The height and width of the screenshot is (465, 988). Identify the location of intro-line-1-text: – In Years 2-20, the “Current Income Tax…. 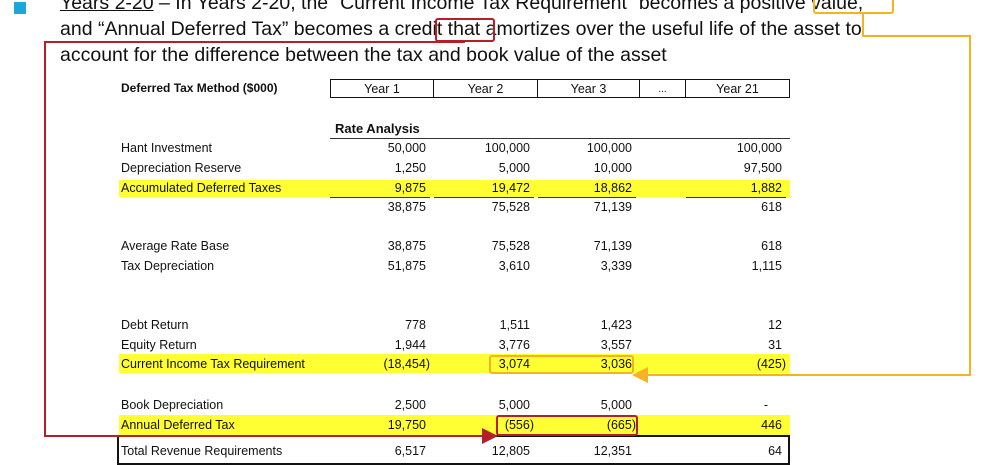
(446, 7).